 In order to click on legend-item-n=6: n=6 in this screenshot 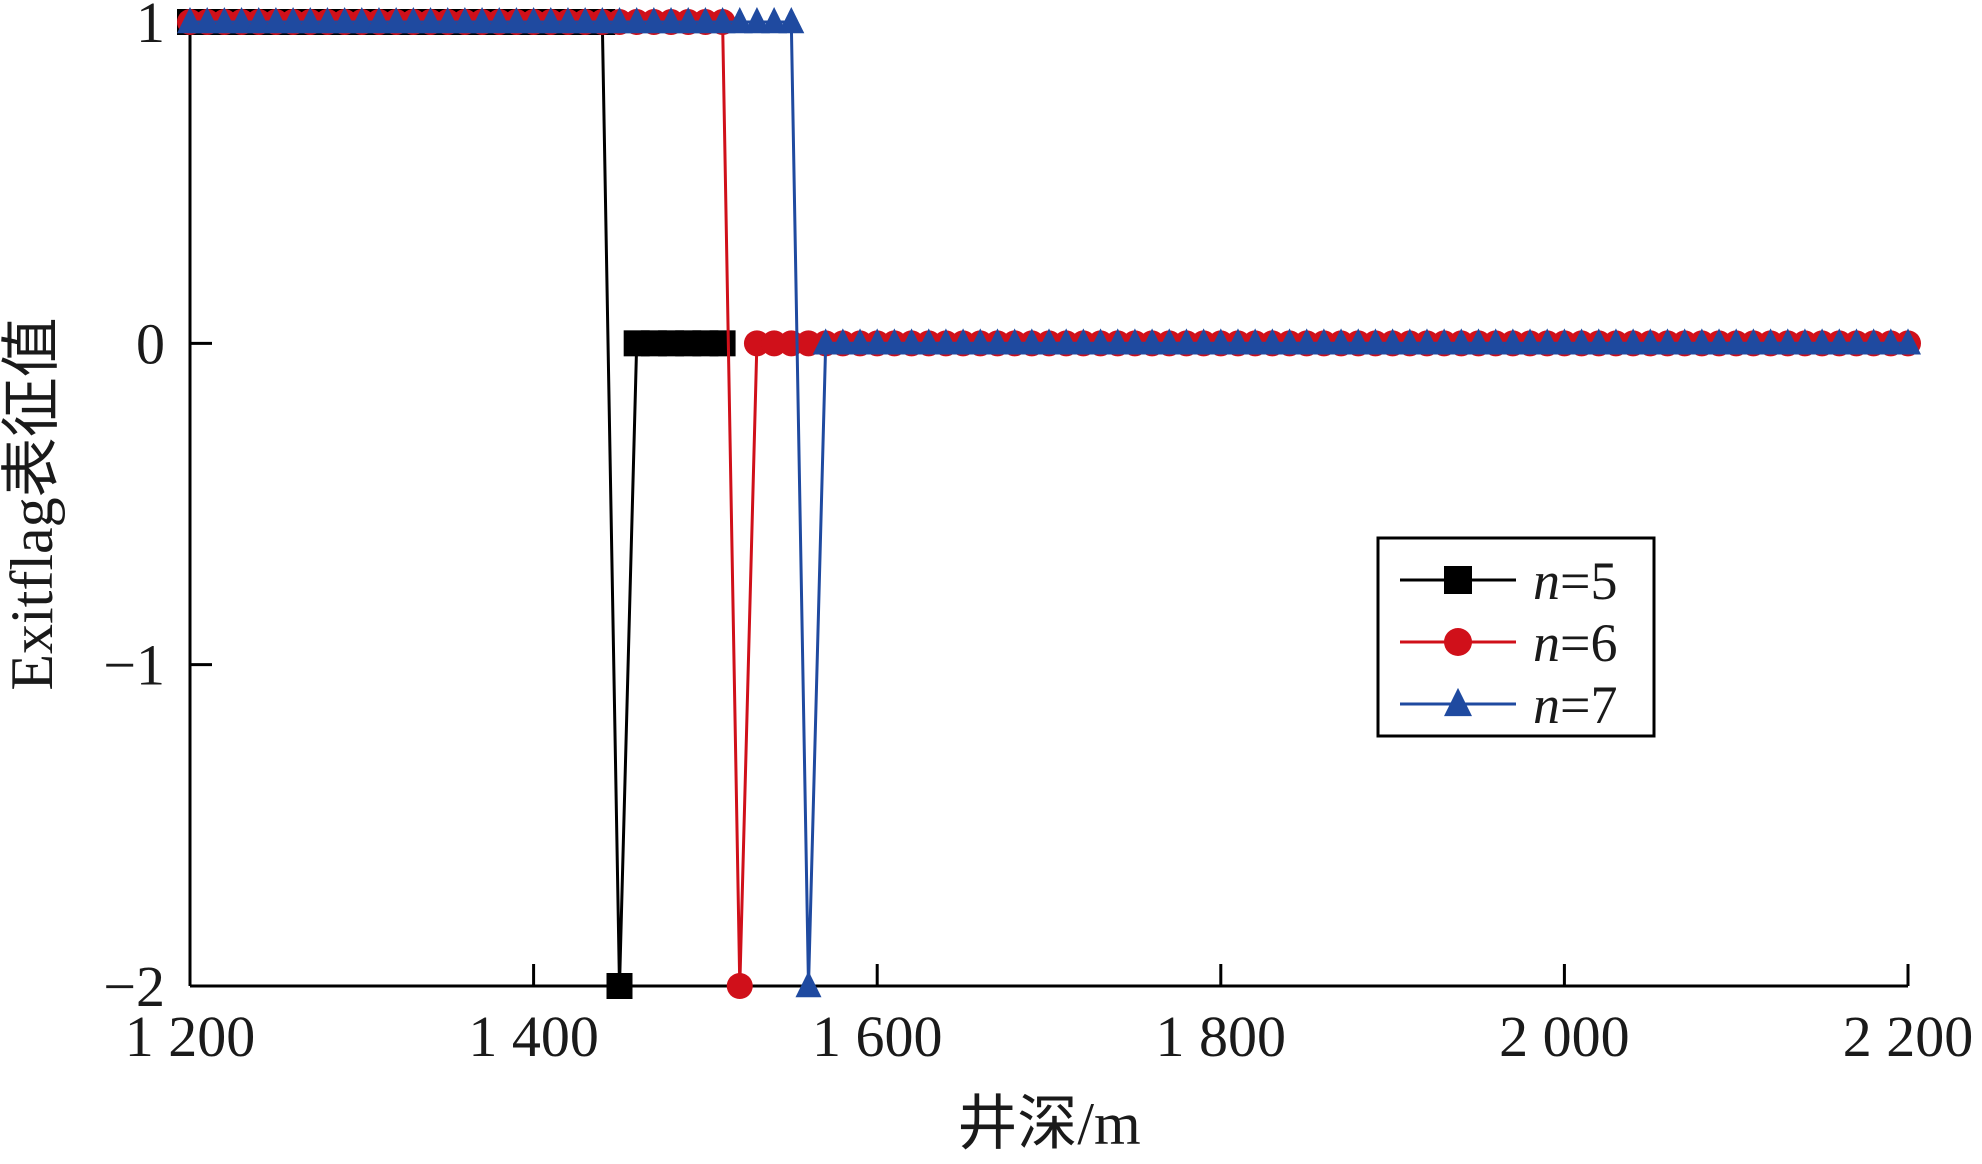, I will do `click(1508, 643)`.